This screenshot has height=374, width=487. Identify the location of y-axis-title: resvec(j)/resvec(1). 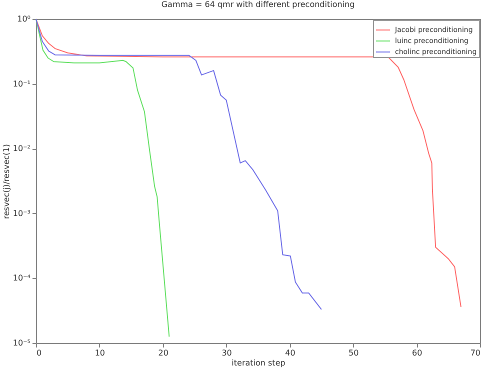
(6, 182).